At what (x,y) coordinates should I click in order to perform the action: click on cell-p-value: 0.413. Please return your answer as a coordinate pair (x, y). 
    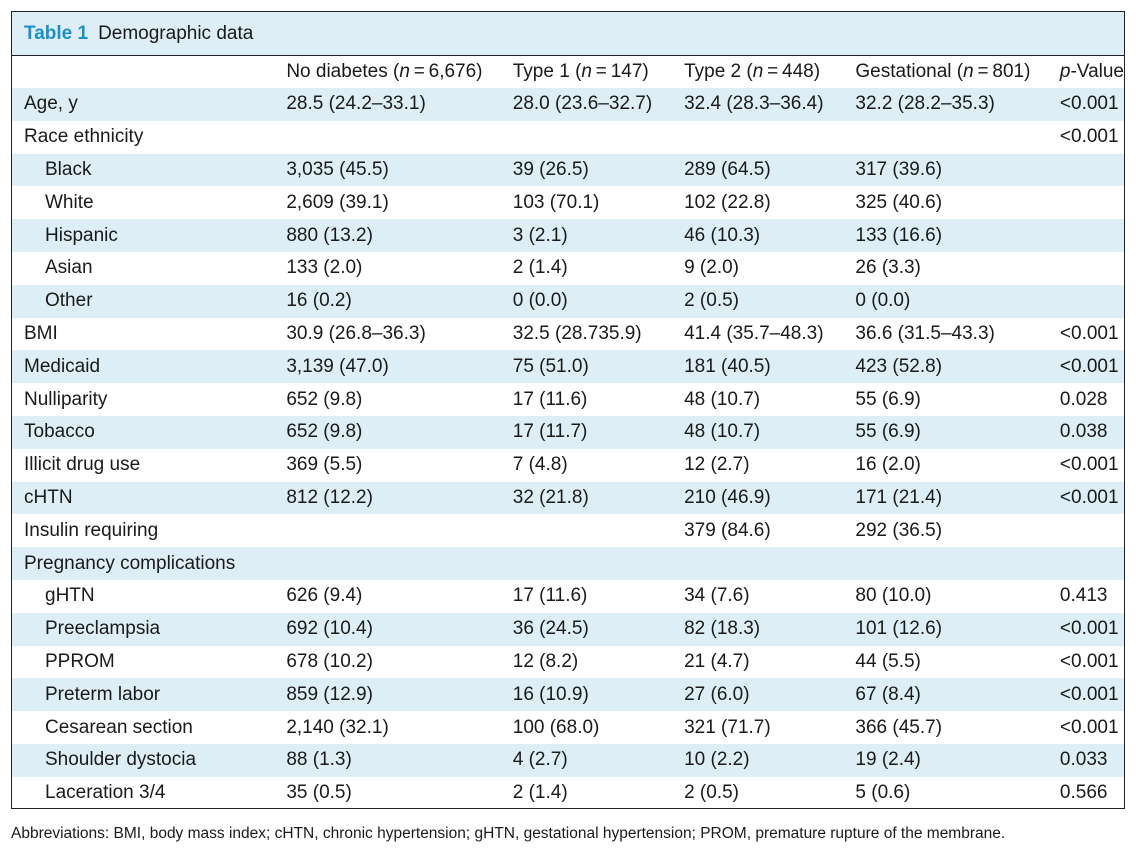
    Looking at the image, I should click on (1083, 596).